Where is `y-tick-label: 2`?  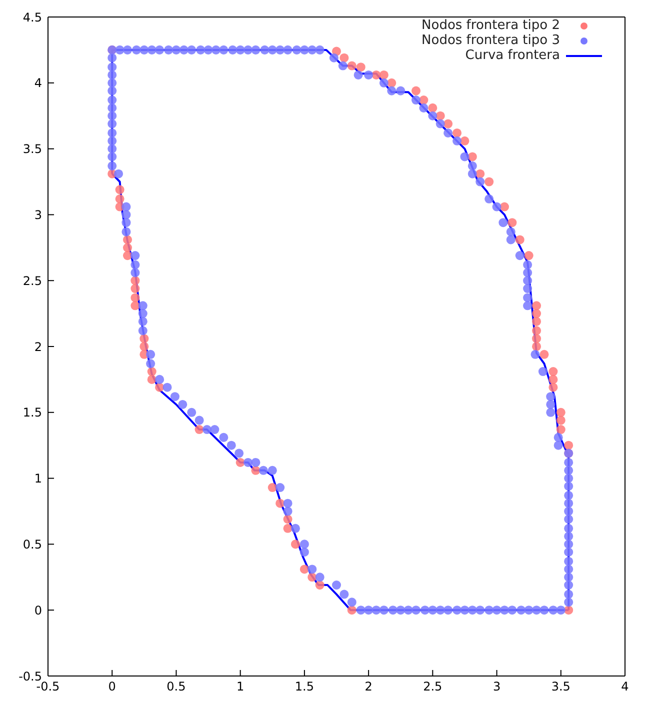 y-tick-label: 2 is located at coordinates (38, 347).